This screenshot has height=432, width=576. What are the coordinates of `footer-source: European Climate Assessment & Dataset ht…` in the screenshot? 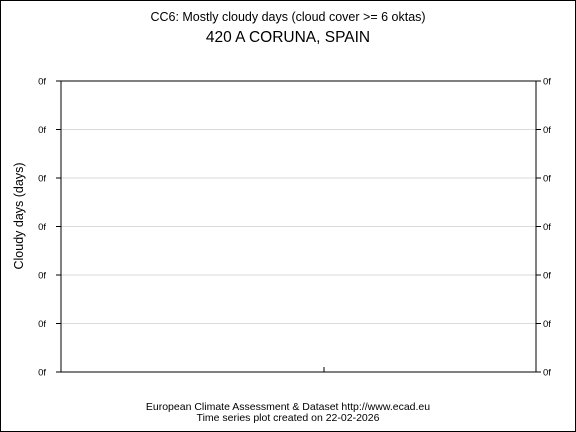 It's located at (288, 407).